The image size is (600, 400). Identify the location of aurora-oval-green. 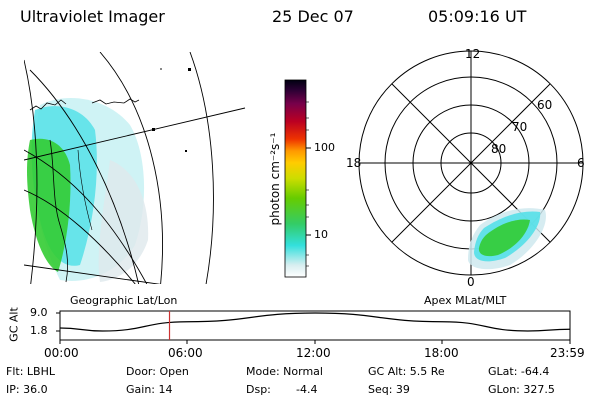
(504, 238).